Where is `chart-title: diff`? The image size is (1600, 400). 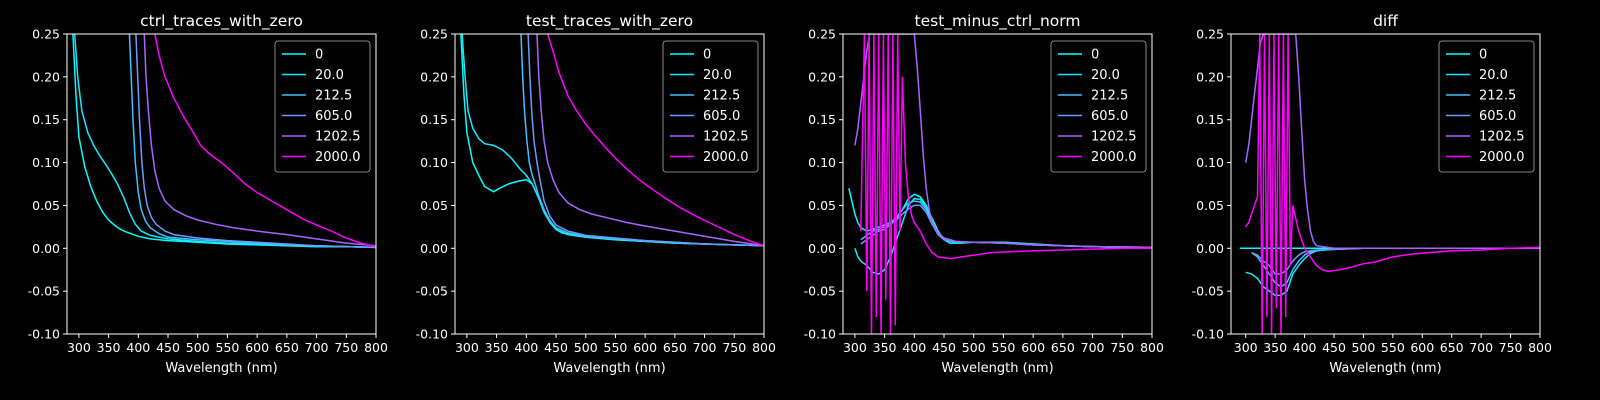
chart-title: diff is located at coordinates (1385, 21).